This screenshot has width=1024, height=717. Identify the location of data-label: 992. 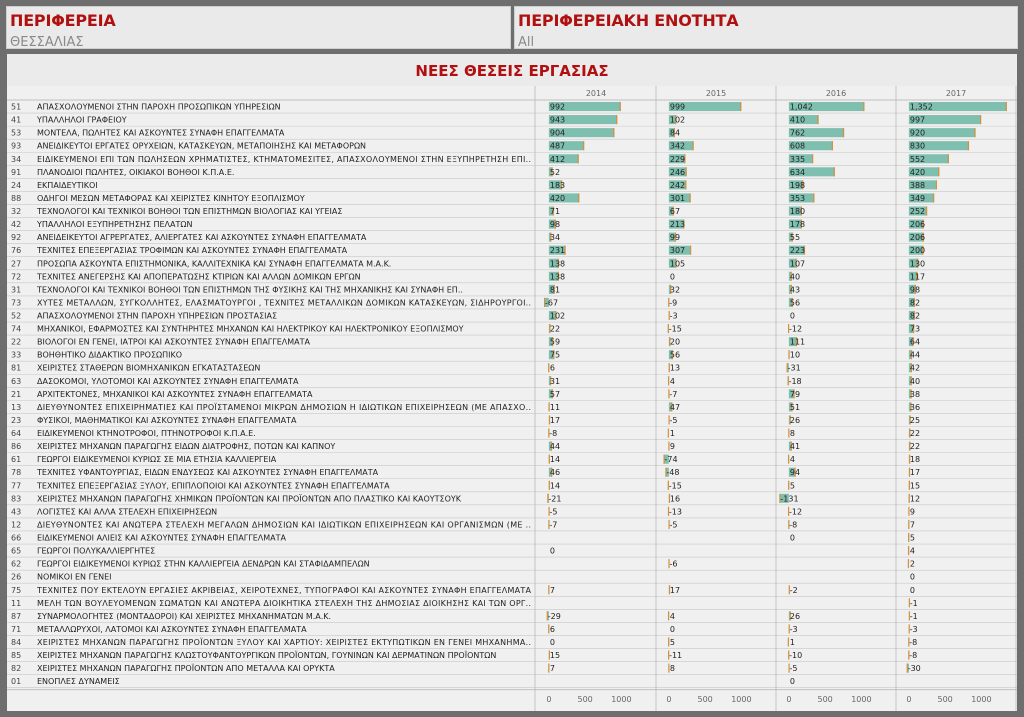
(557, 107).